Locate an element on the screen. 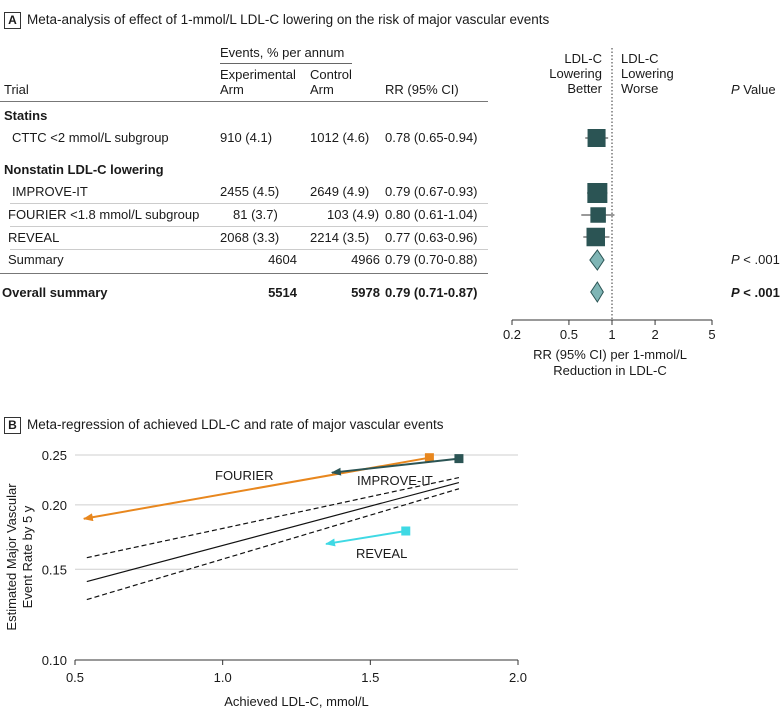 The image size is (783, 716). row-heading-statins: Statins is located at coordinates (26, 115).